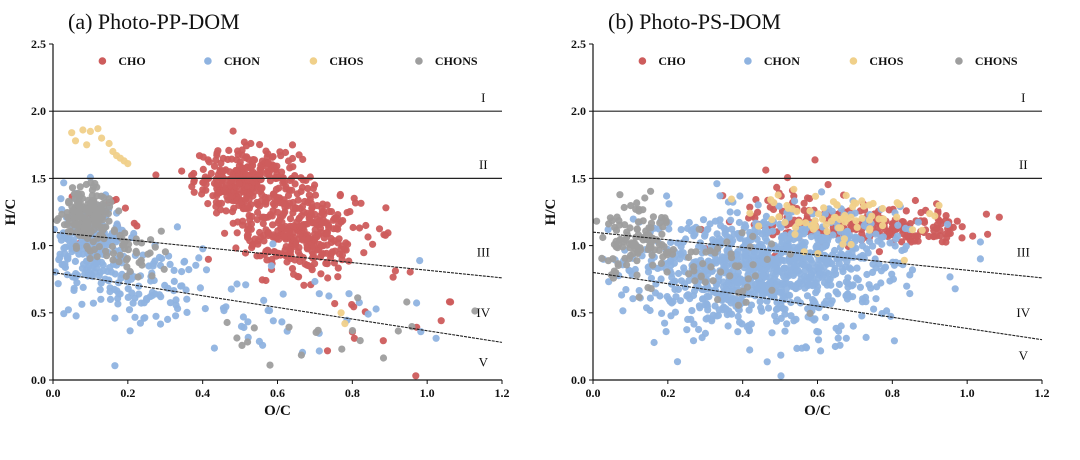  I want to click on panel-b-region-label-iv: IV, so click(1023, 312).